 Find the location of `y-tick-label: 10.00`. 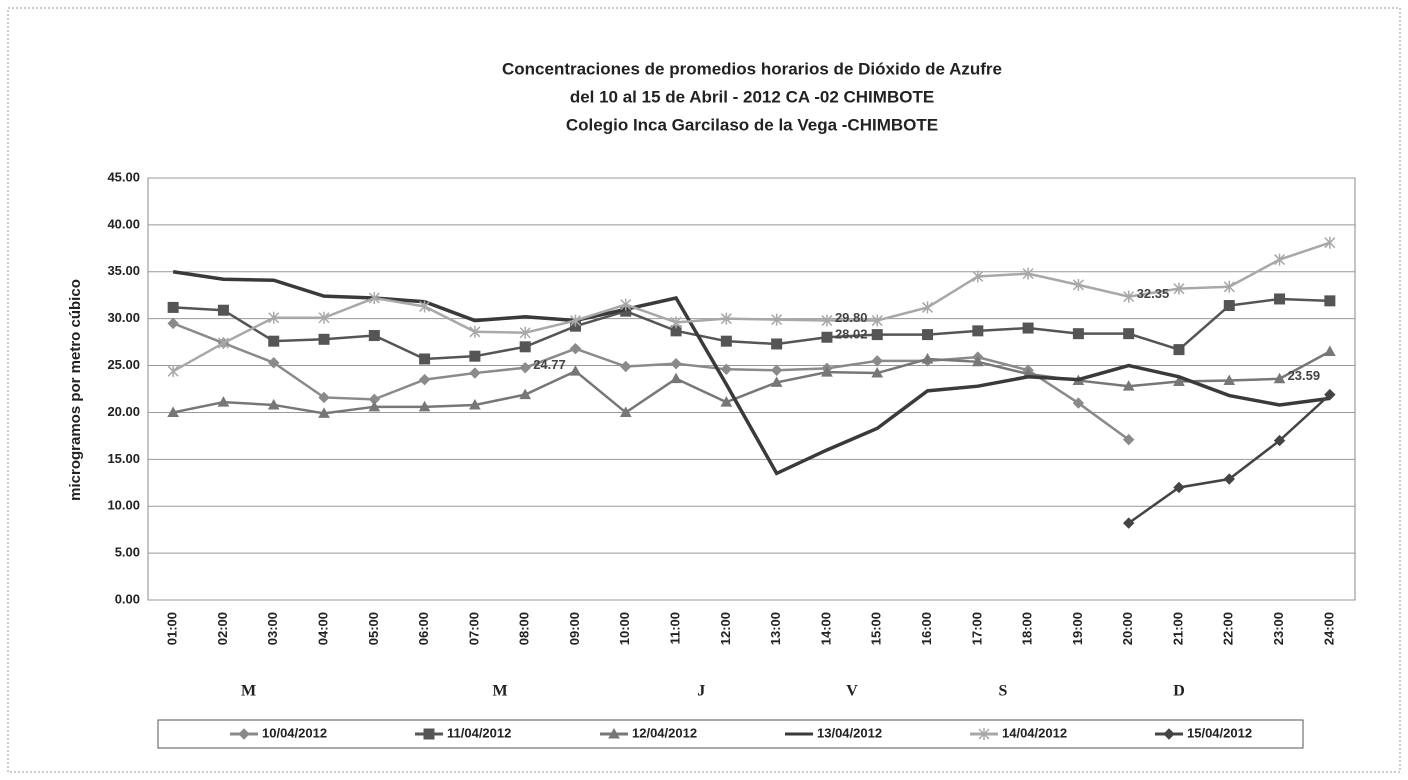

y-tick-label: 10.00 is located at coordinates (123, 505).